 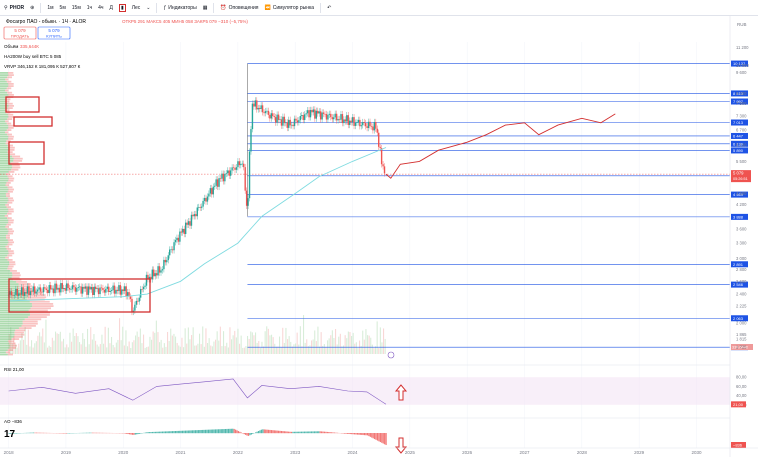 What do you see at coordinates (54, 33) in the screenshot?
I see `buy-button` at bounding box center [54, 33].